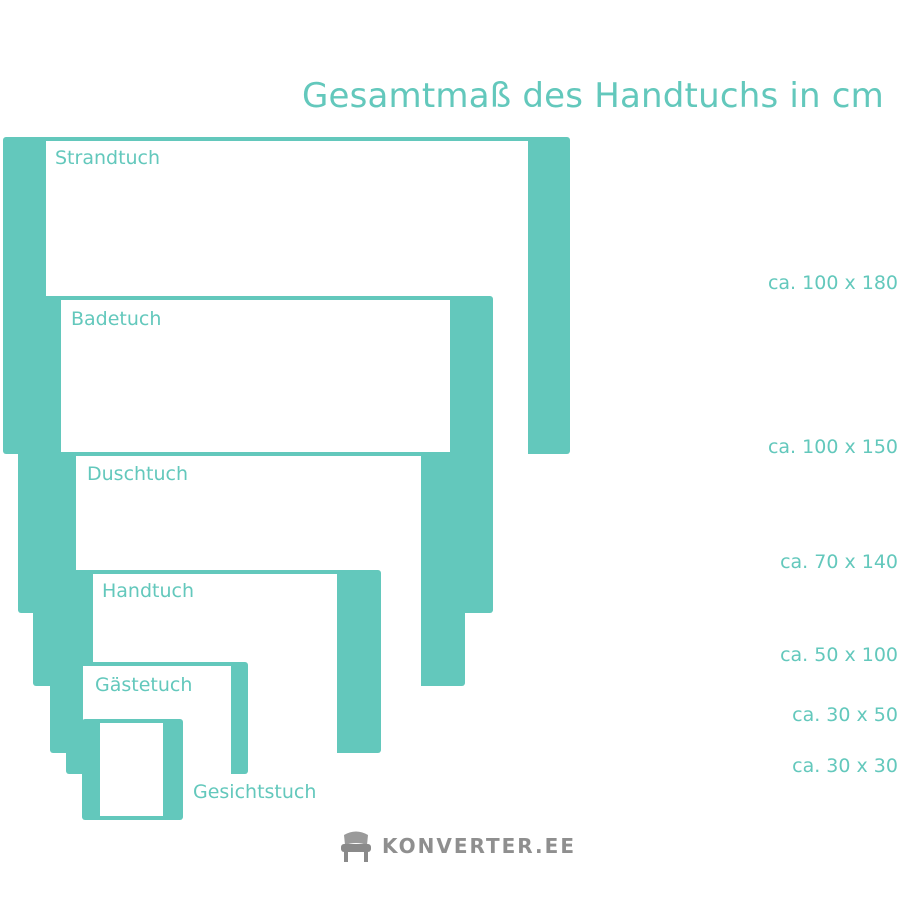  What do you see at coordinates (832, 283) in the screenshot?
I see `size-label-strandtuch: ca. 100 x 180` at bounding box center [832, 283].